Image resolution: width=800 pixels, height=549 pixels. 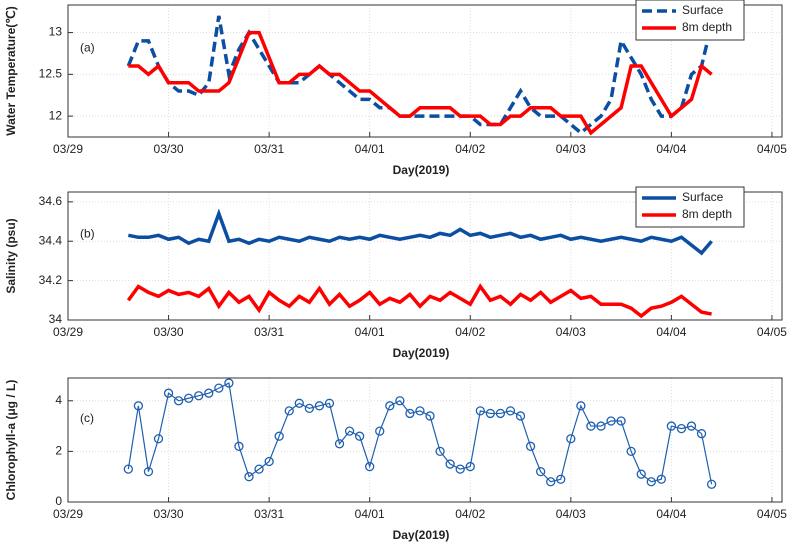 What do you see at coordinates (56, 32) in the screenshot?
I see `y-tick-label: 13` at bounding box center [56, 32].